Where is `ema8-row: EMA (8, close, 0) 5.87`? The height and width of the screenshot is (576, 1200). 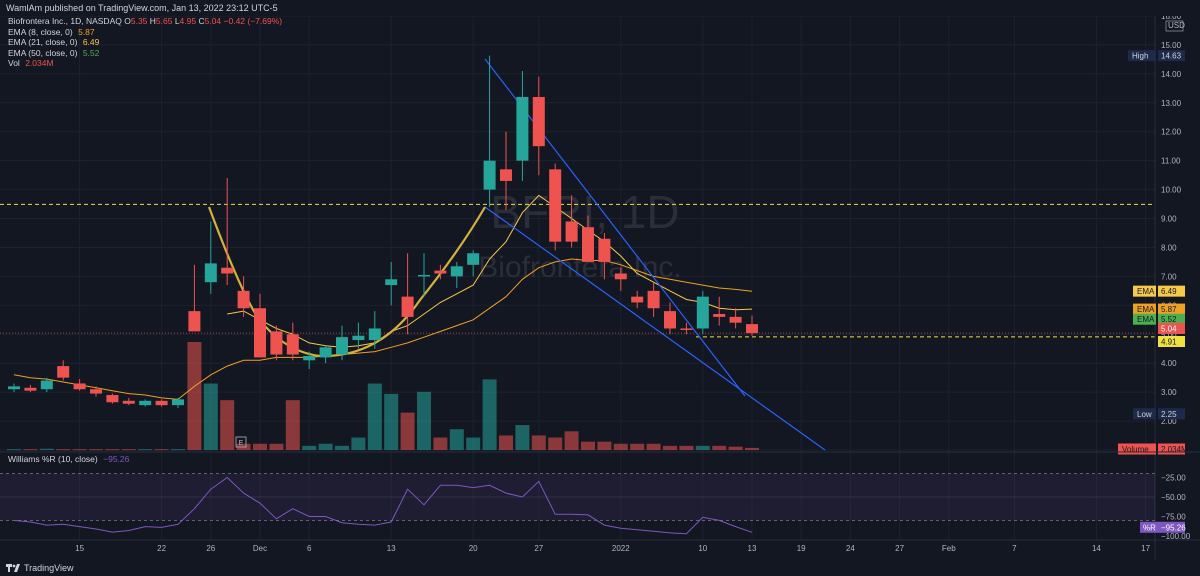
ema8-row: EMA (8, close, 0) 5.87 is located at coordinates (145, 32).